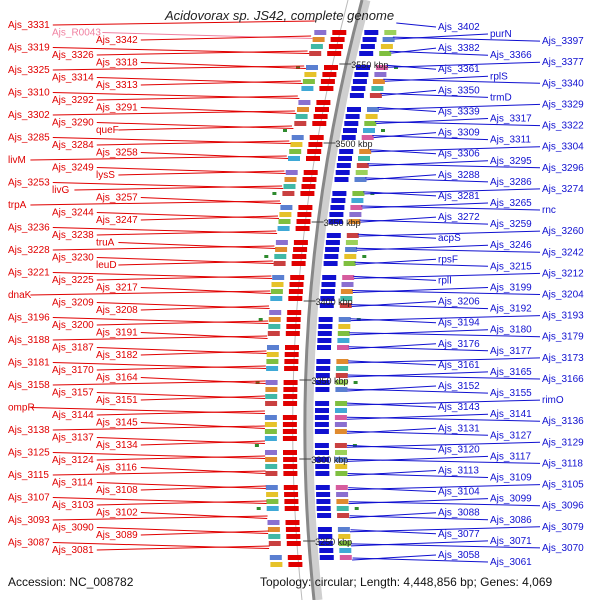  Describe the element at coordinates (29, 250) in the screenshot. I see `left-gene-label: Ajs_3228` at that location.